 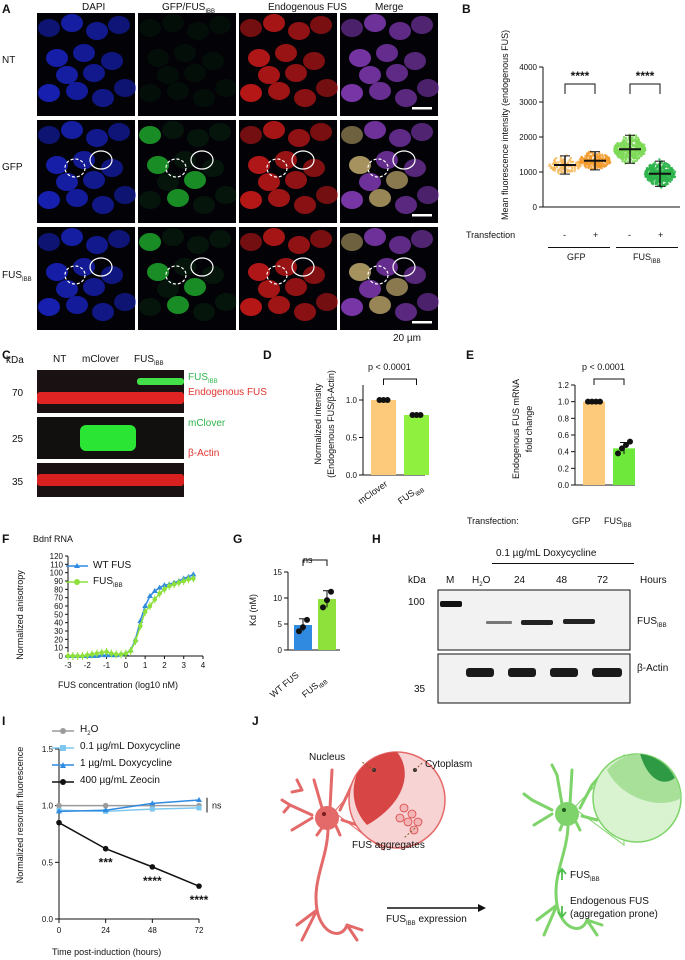 I want to click on outline-solid, so click(x=202, y=267).